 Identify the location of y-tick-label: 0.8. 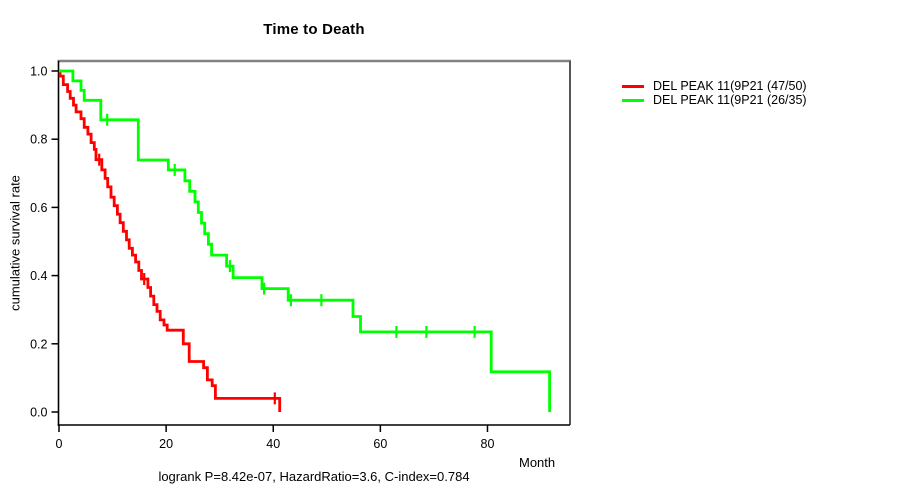
(38, 140).